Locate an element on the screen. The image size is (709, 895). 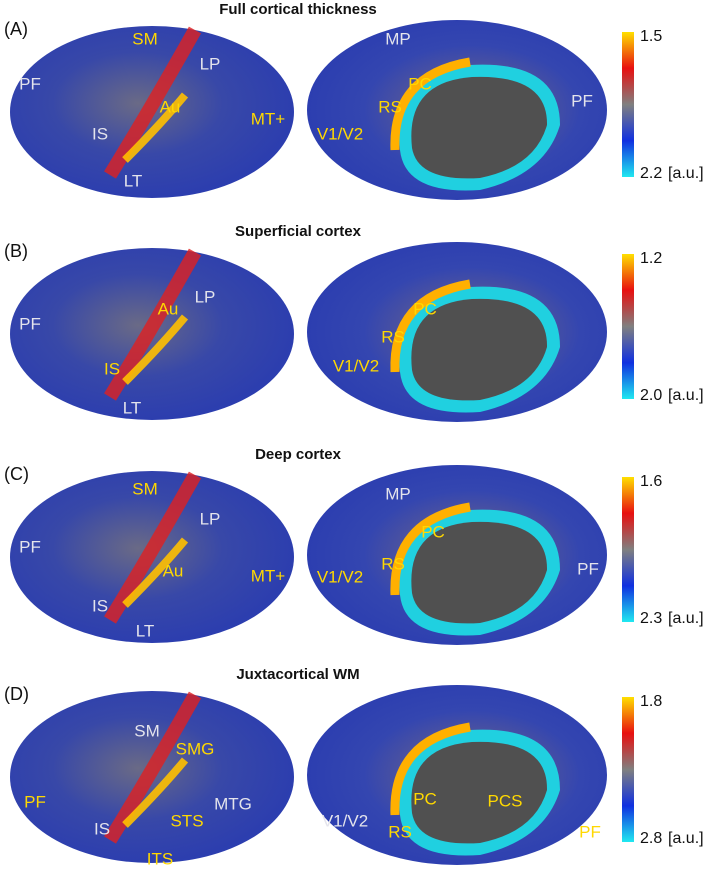
region-label: STS is located at coordinates (186, 820).